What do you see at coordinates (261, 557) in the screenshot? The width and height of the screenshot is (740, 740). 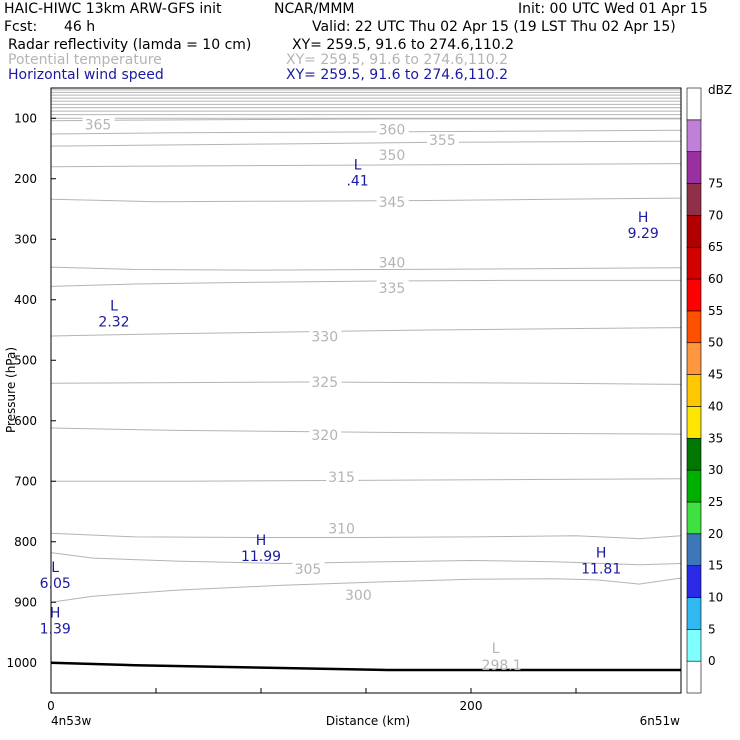 I see `wind-extremum-value: 11.99` at bounding box center [261, 557].